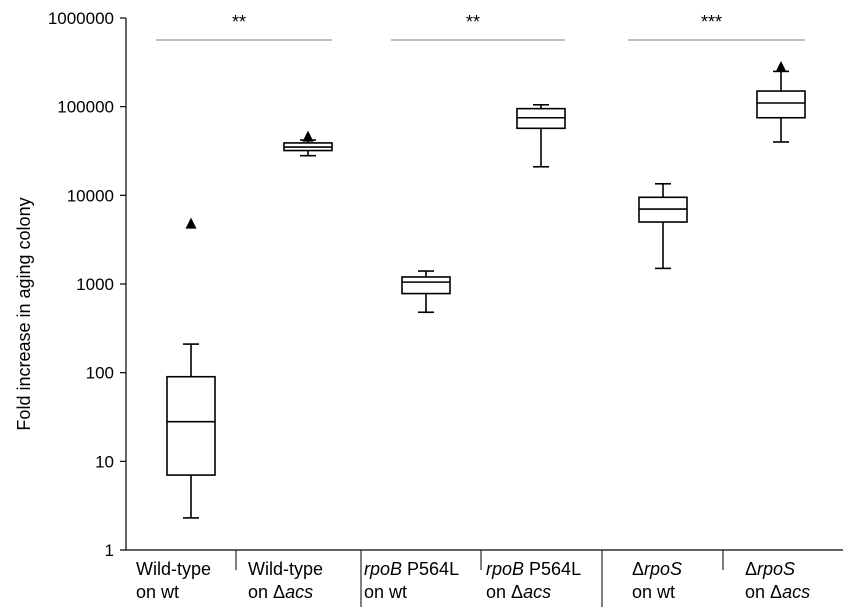 The width and height of the screenshot is (843, 609). Describe the element at coordinates (100, 373) in the screenshot. I see `y-tick-label: 100` at that location.